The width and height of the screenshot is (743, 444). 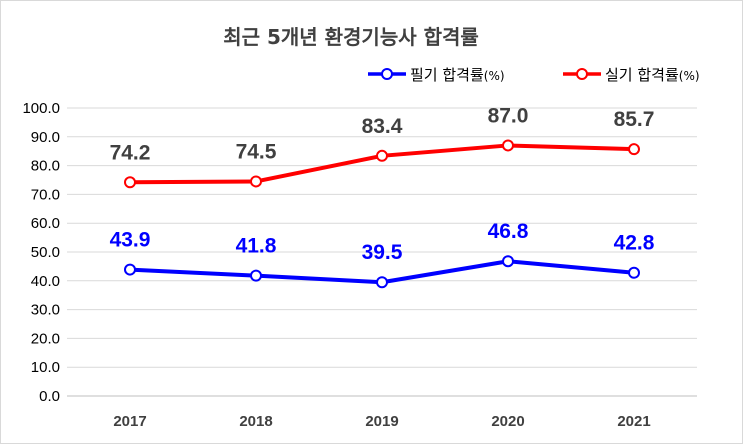 I want to click on y-tick-label: 30.0, so click(x=45, y=310).